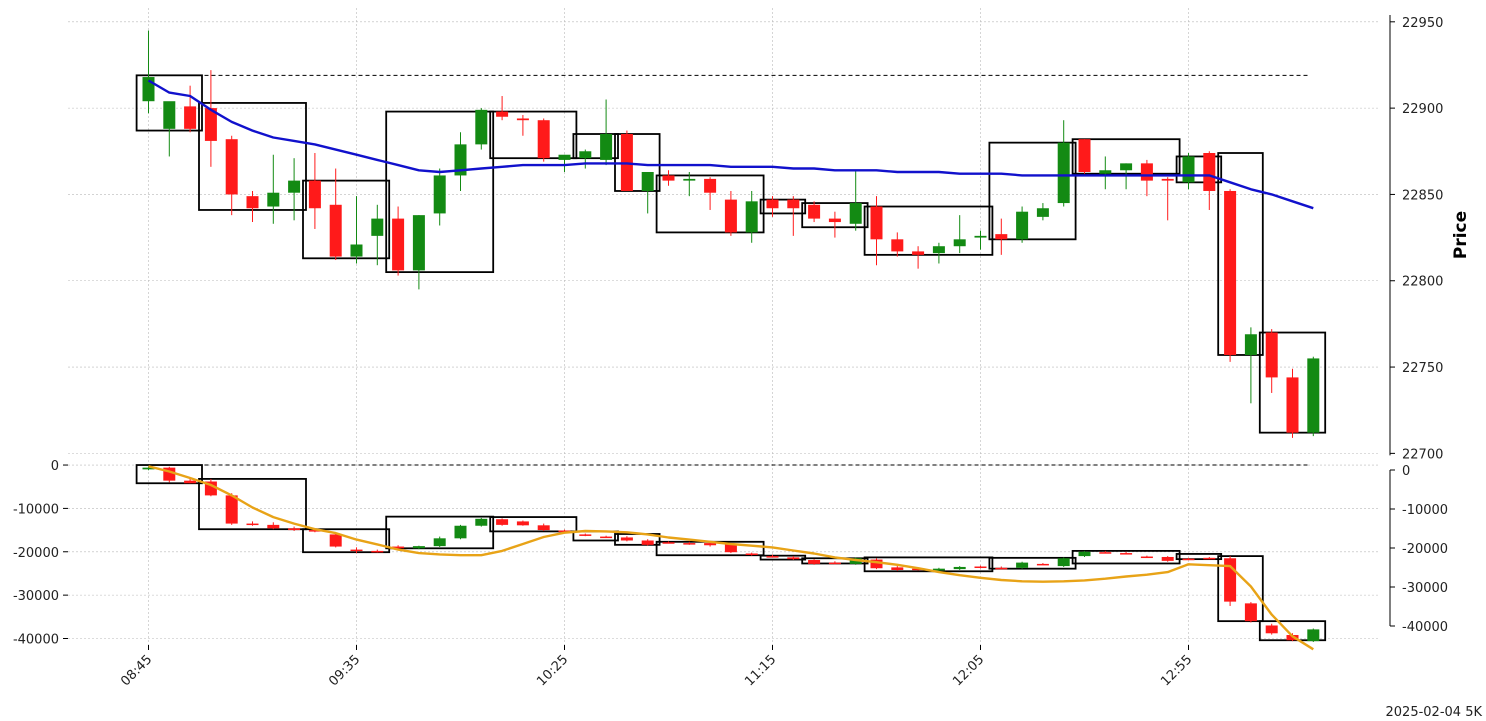 This screenshot has width=1486, height=721. What do you see at coordinates (1422, 109) in the screenshot?
I see `price-y-tick-label: 22900` at bounding box center [1422, 109].